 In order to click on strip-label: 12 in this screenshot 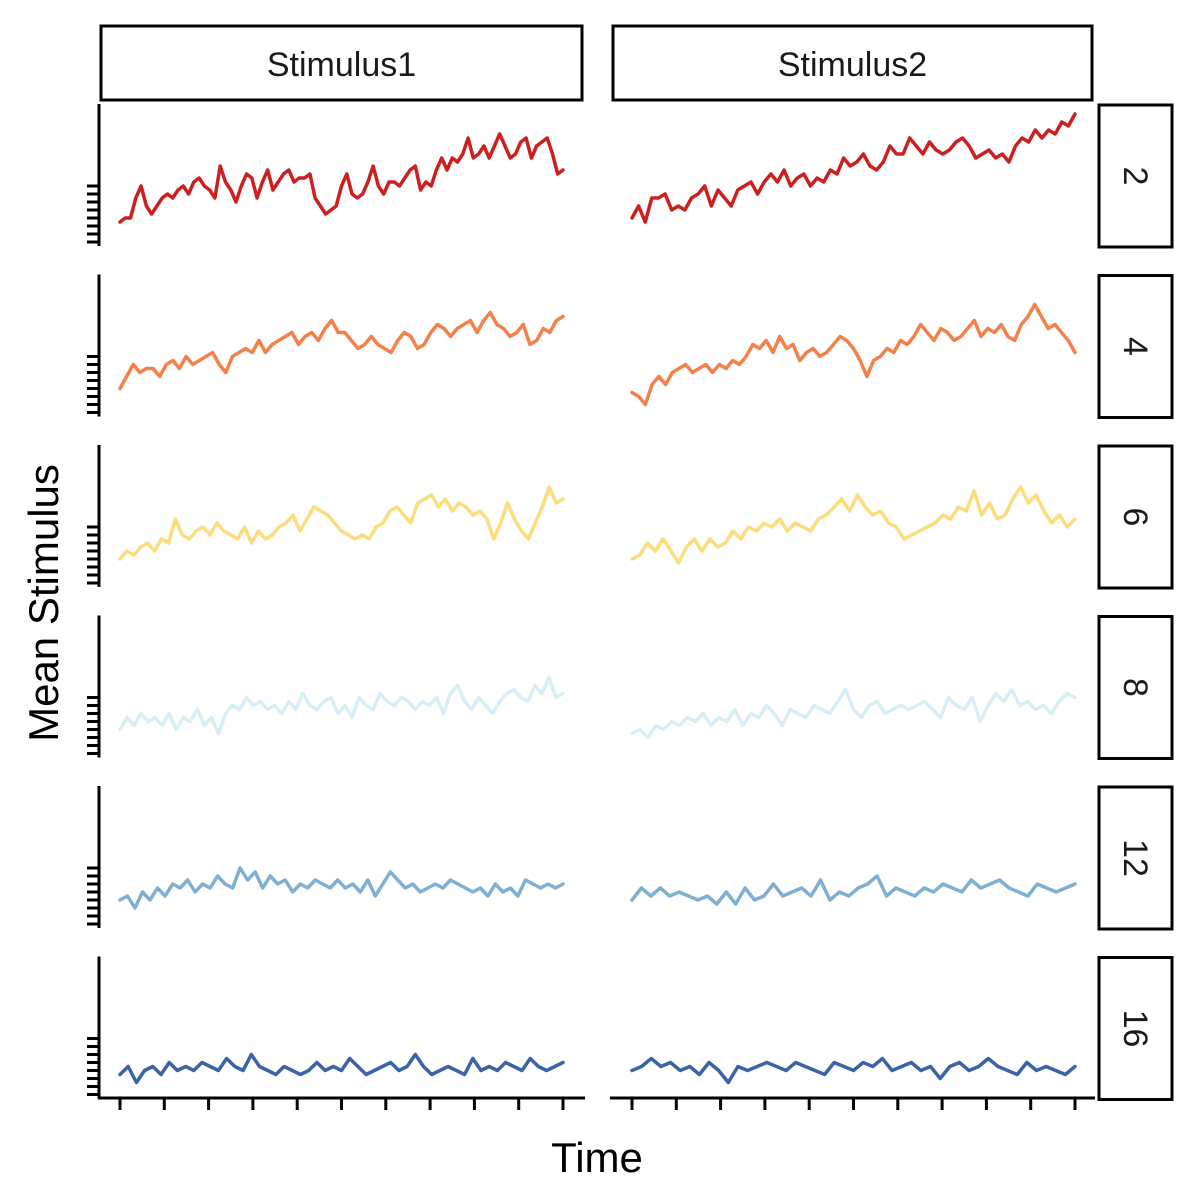, I will do `click(1135, 858)`.